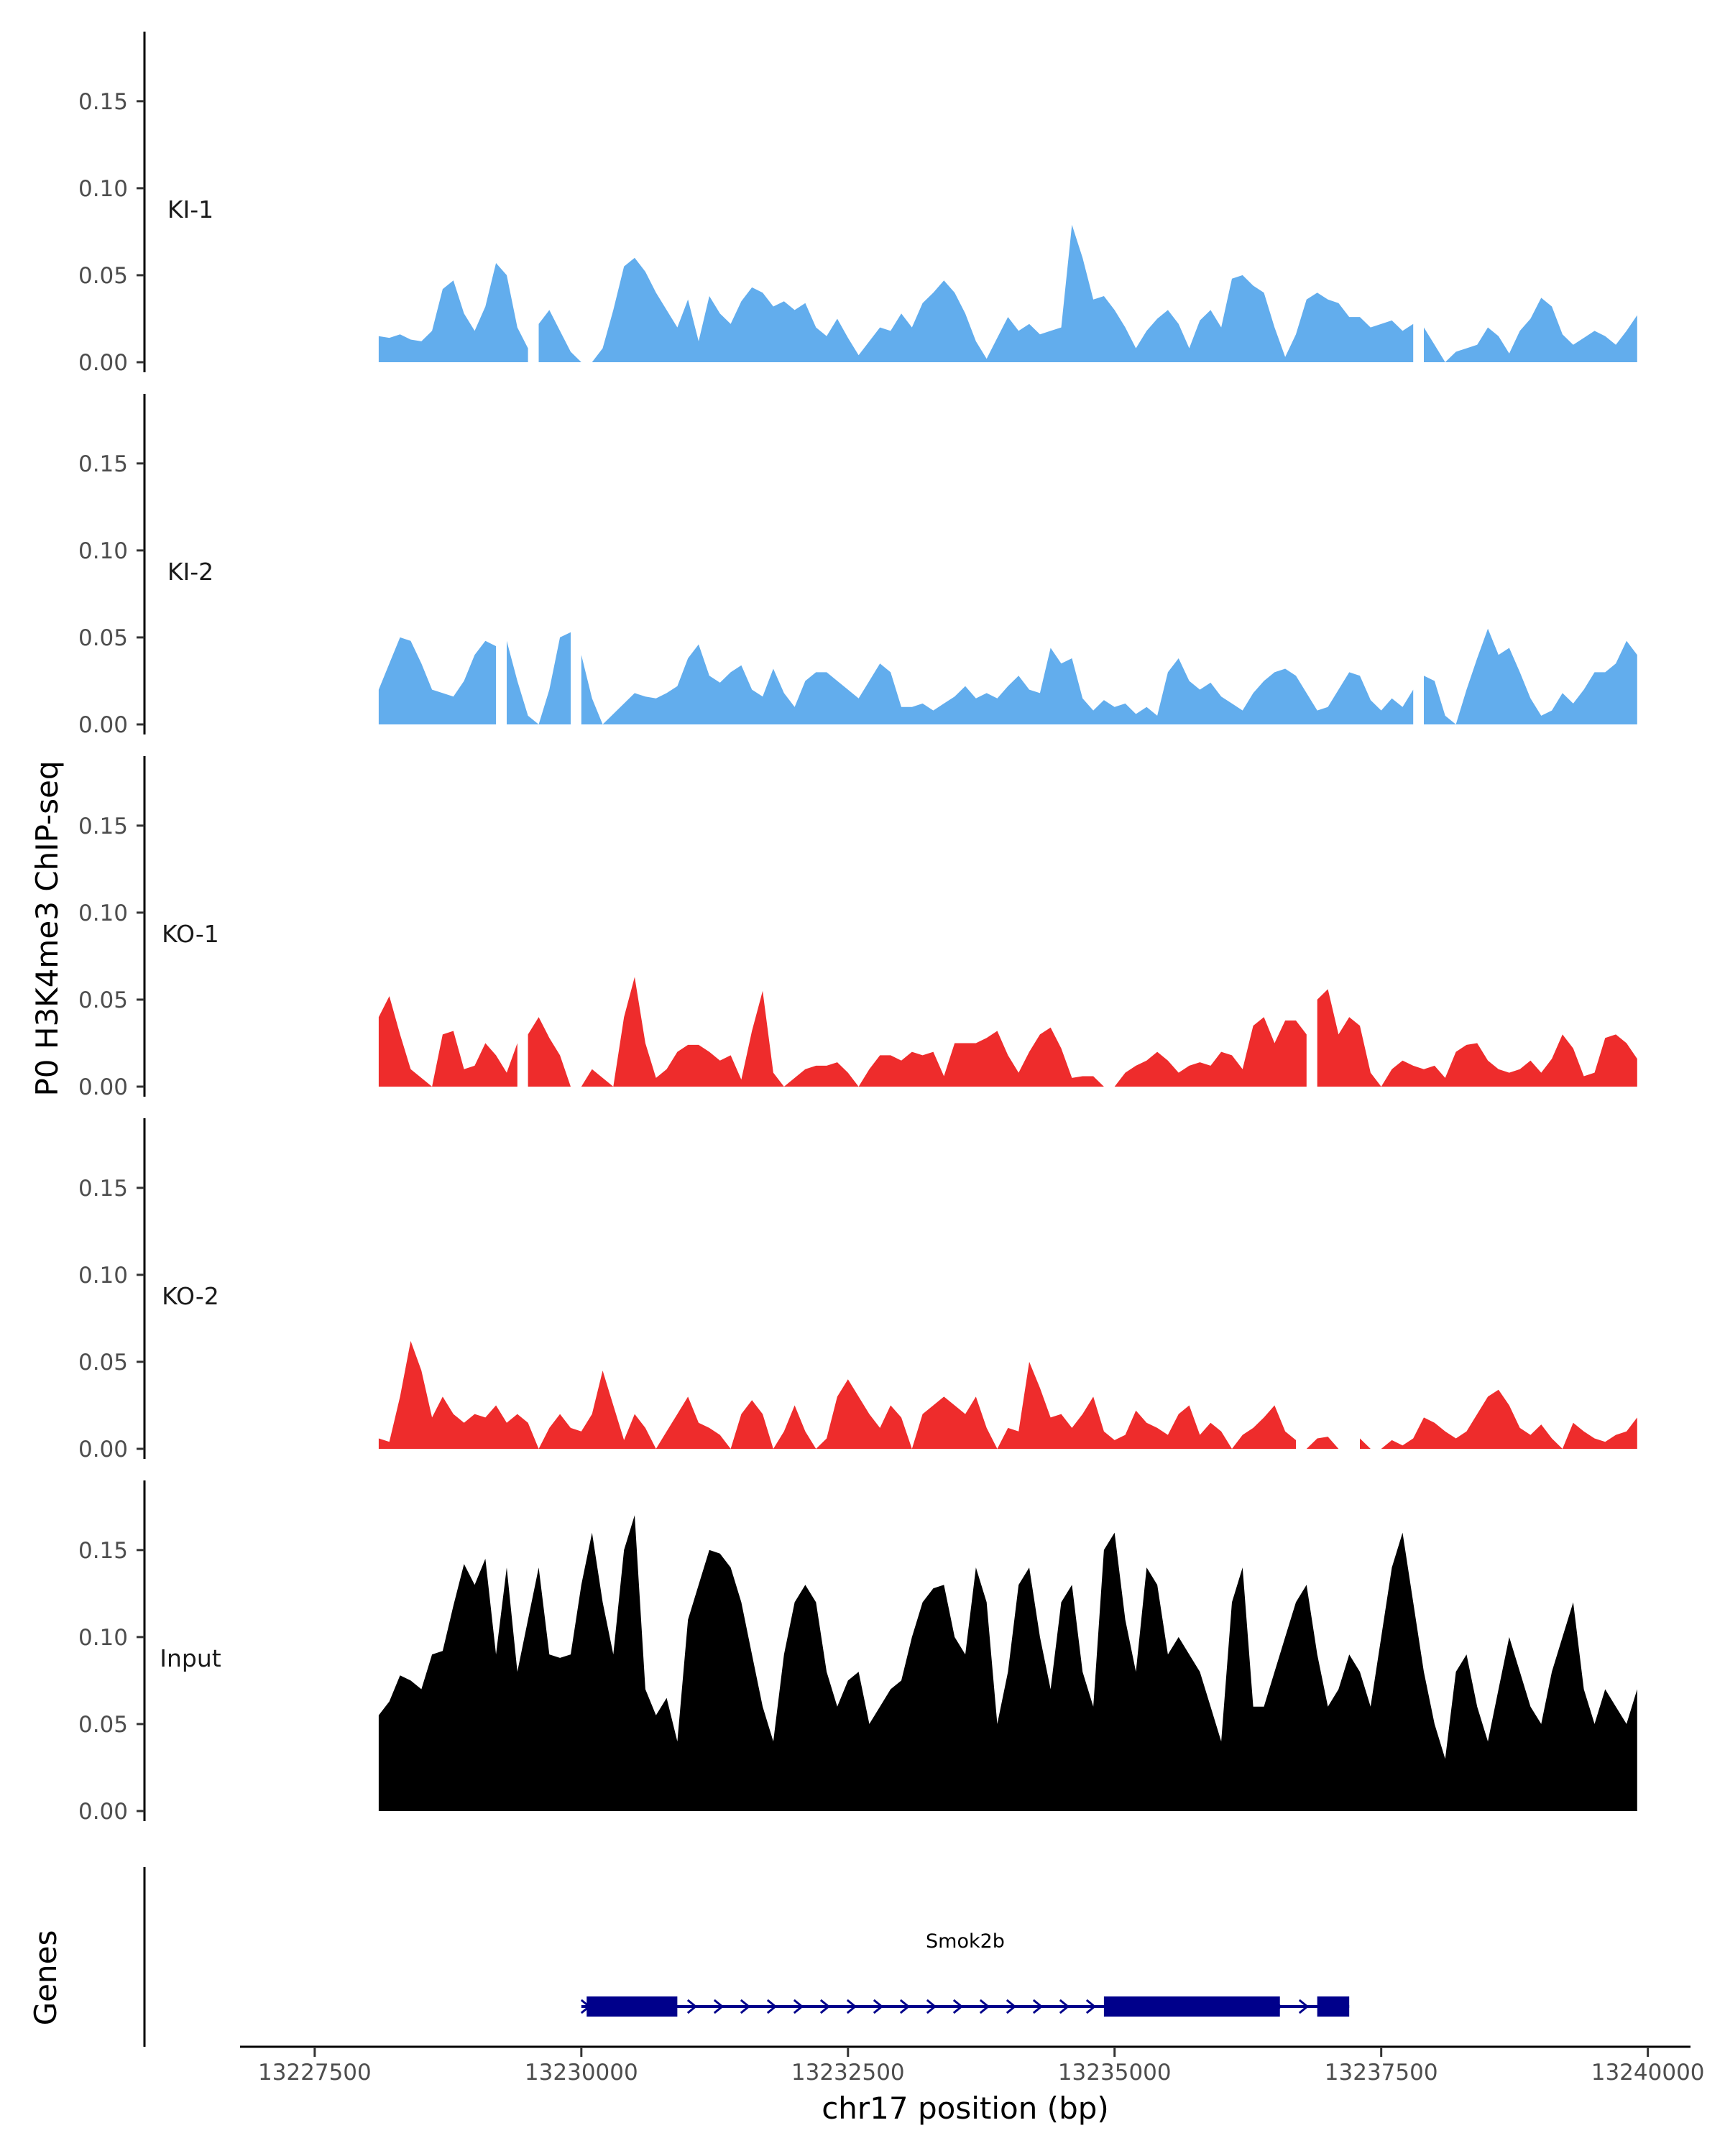  I want to click on track-ko-1: 0.00 0.05 0.10 0.15 KO-1, so click(857, 928).